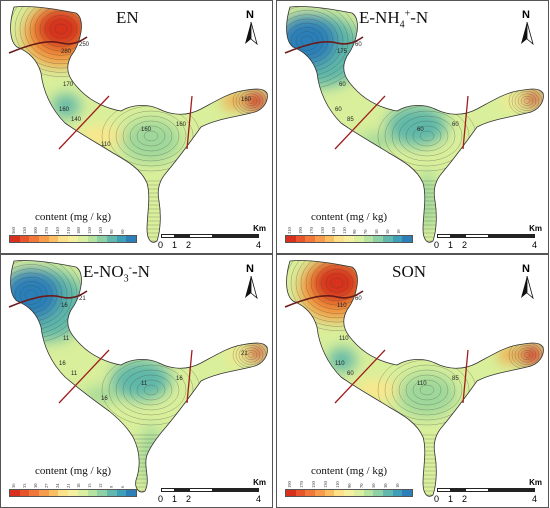 The height and width of the screenshot is (508, 550). Describe the element at coordinates (342, 52) in the screenshot. I see `contour-label: 175` at that location.